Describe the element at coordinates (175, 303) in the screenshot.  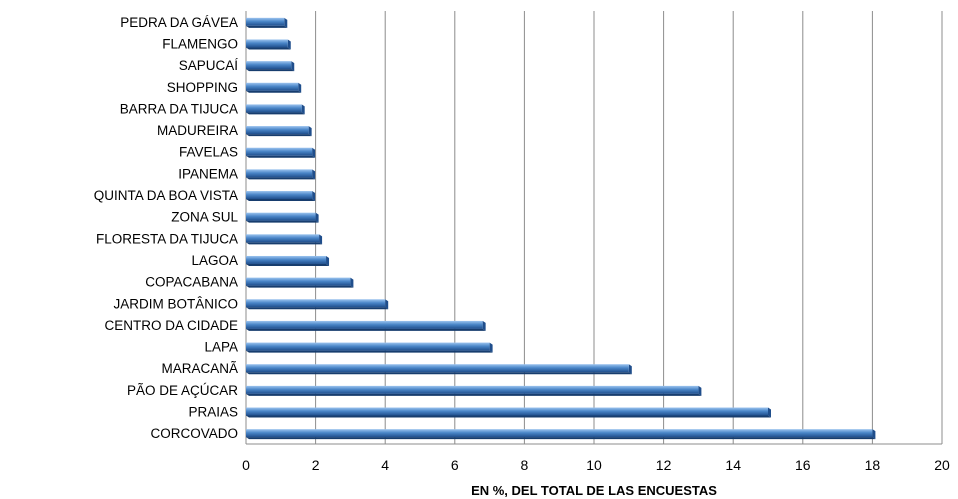
I see `category-label: JARDIM BOTÂNICO` at that location.